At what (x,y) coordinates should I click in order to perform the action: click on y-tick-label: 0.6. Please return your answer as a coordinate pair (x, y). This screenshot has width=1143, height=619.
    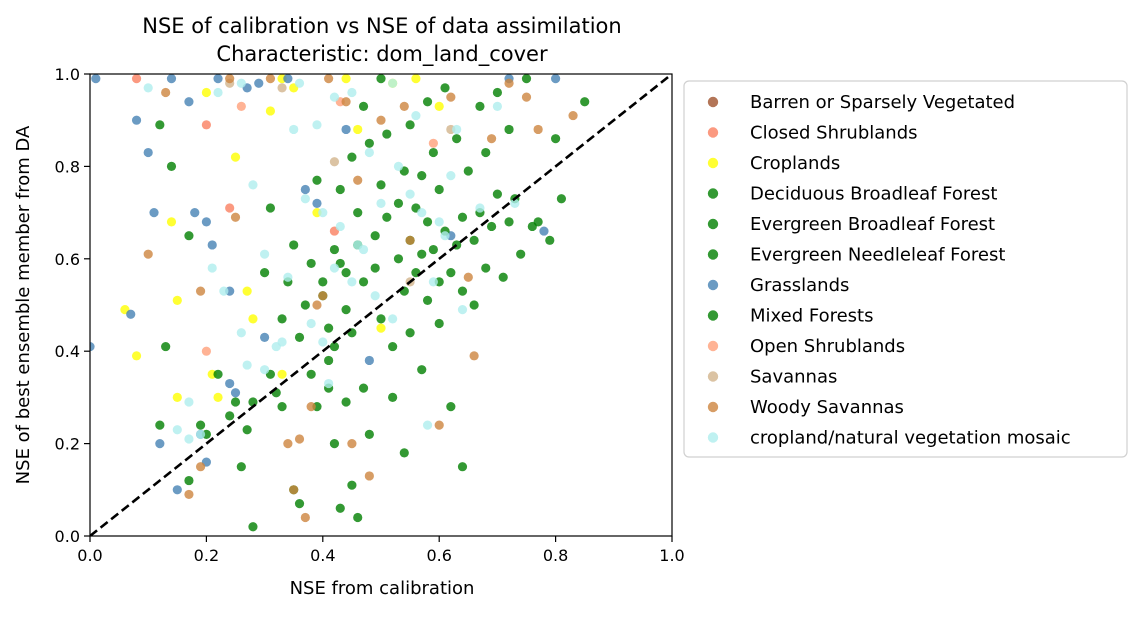
    Looking at the image, I should click on (67, 259).